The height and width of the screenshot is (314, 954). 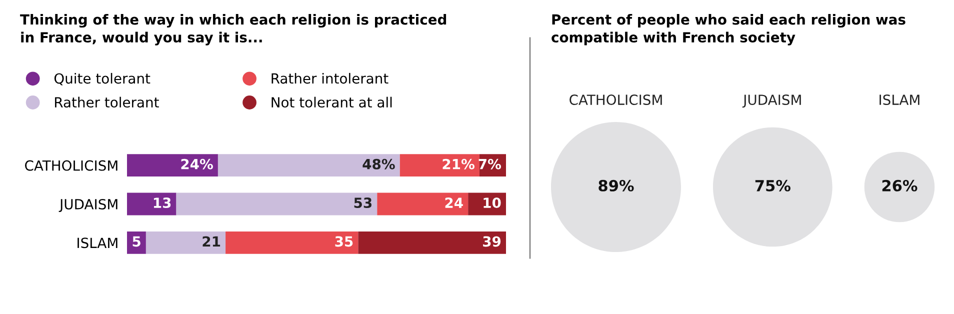 I want to click on data-label: 21, so click(x=211, y=241).